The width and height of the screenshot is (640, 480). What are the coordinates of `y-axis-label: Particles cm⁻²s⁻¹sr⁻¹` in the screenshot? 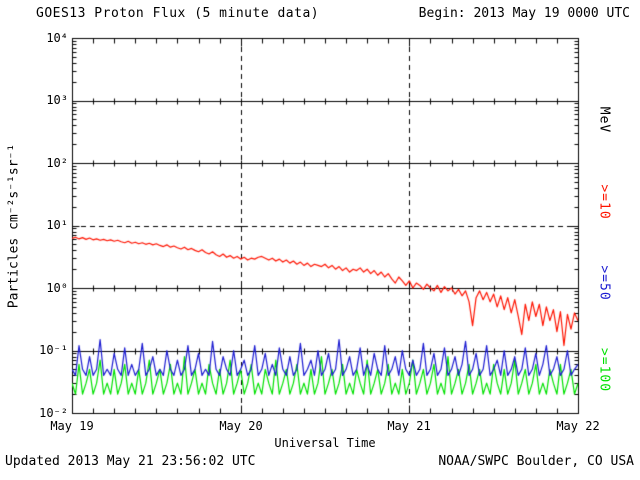 It's located at (14, 226).